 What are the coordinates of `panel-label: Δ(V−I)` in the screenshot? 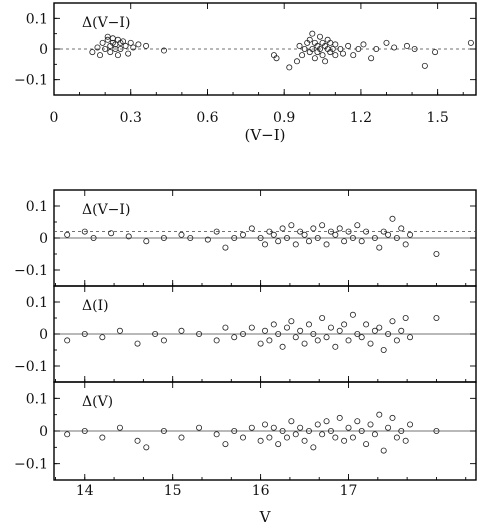 It's located at (106, 23).